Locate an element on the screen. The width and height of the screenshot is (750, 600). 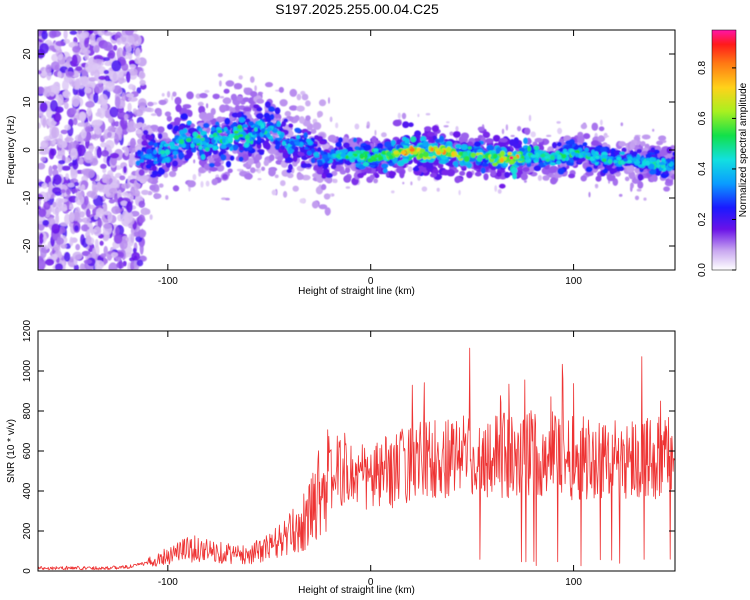
y-tick-label: 20 is located at coordinates (27, 54).